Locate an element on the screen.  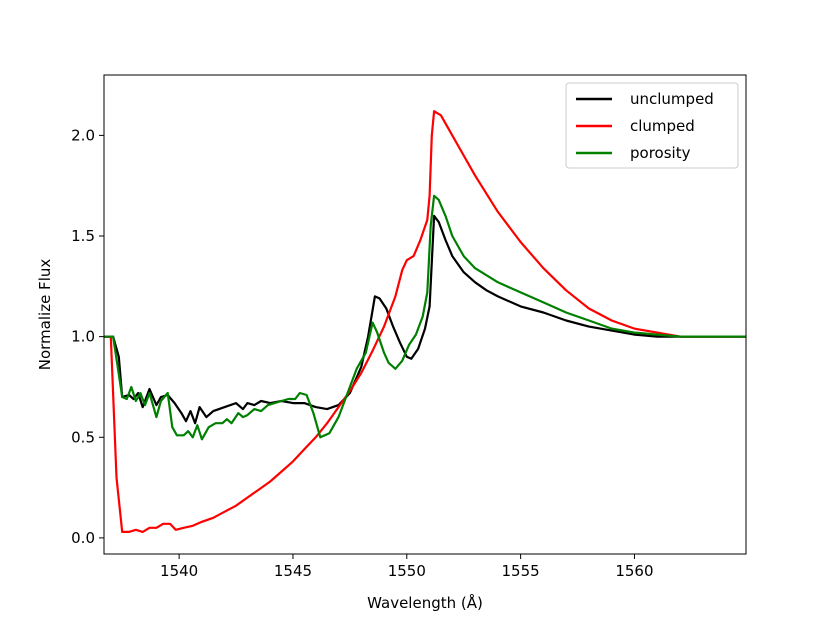
y-axis: 0.0 0.5 1.0 1.5 2.0 is located at coordinates (87, 336).